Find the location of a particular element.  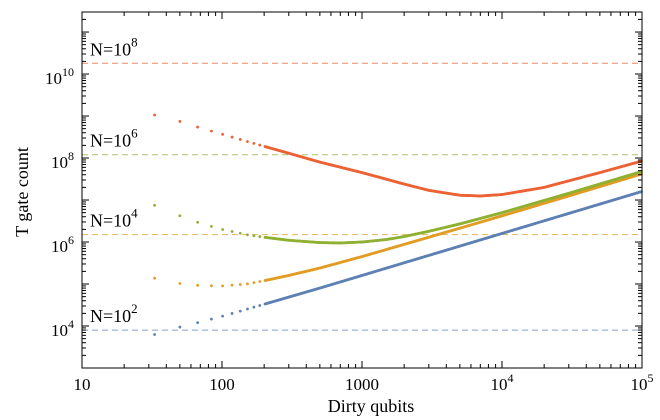

series-label-1: N=102 is located at coordinates (114, 313).